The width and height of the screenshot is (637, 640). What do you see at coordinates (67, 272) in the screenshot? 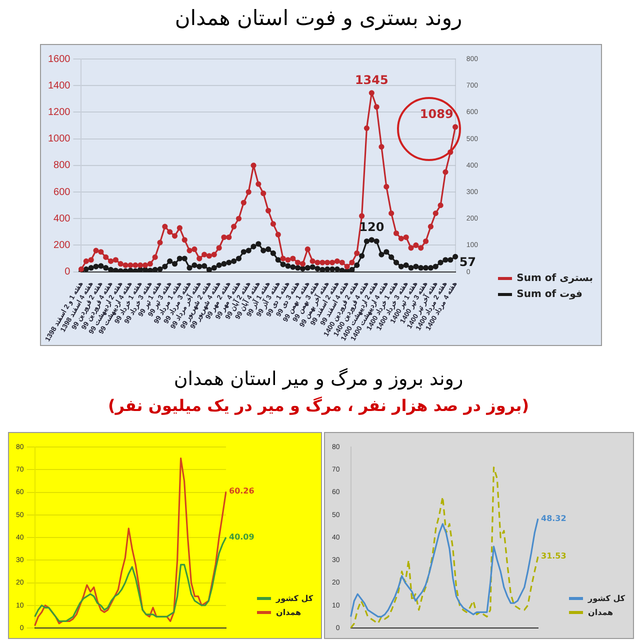
I see `y-tick-label: 0` at bounding box center [67, 272].